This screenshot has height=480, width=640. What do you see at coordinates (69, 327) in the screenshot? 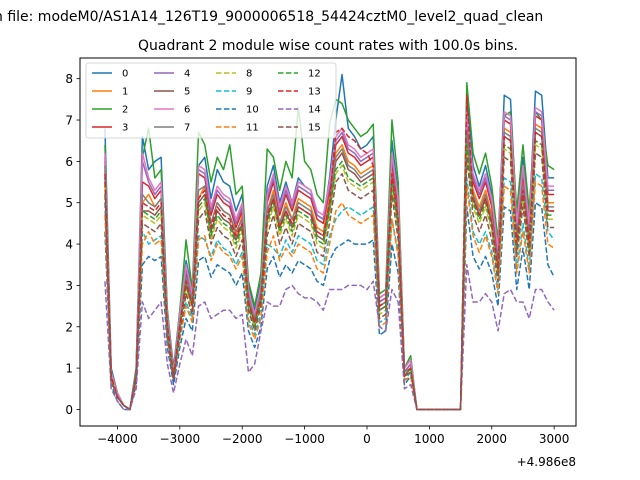
I see `y-tick-label: 2` at bounding box center [69, 327].